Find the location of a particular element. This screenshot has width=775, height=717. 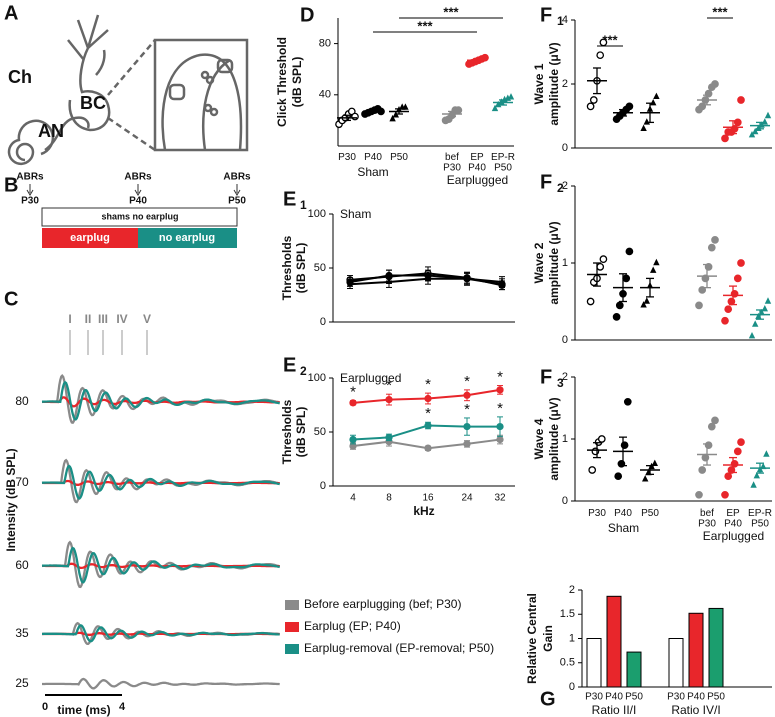

x-tick-label: P30 is located at coordinates (597, 513).